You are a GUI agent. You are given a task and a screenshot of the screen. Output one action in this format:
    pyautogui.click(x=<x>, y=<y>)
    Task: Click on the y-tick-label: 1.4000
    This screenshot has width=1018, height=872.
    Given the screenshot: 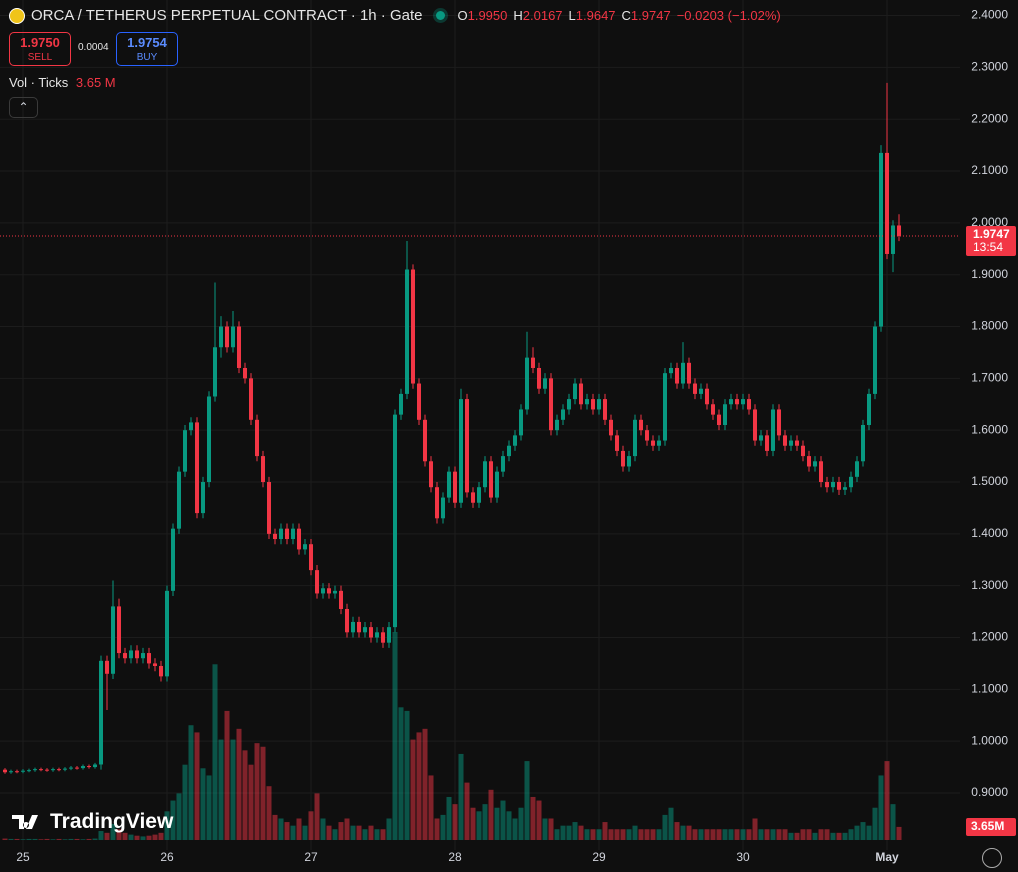 What is the action you would take?
    pyautogui.click(x=989, y=533)
    